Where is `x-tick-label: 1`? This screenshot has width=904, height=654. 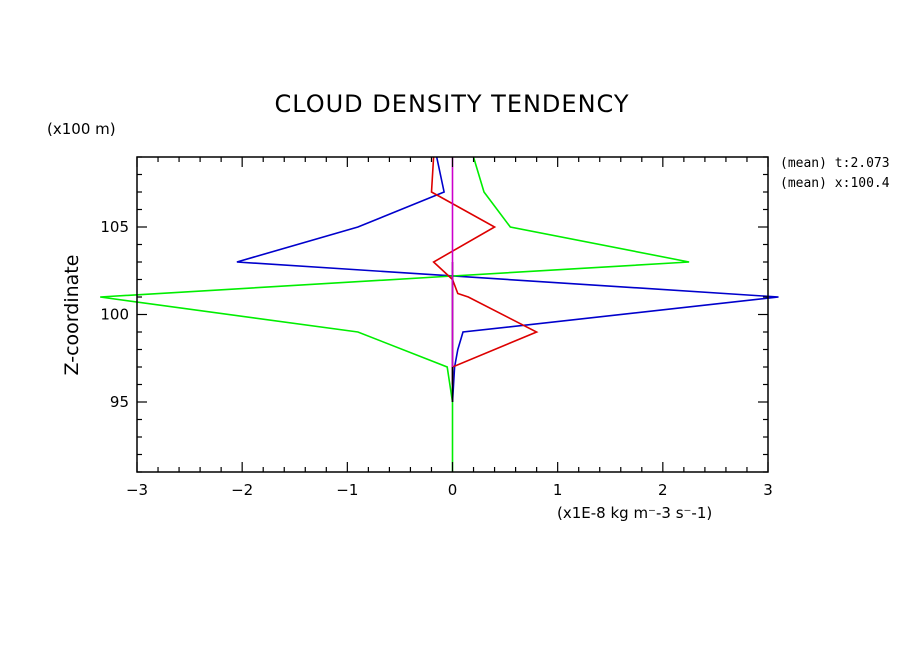
x-tick-label: 1 is located at coordinates (558, 490).